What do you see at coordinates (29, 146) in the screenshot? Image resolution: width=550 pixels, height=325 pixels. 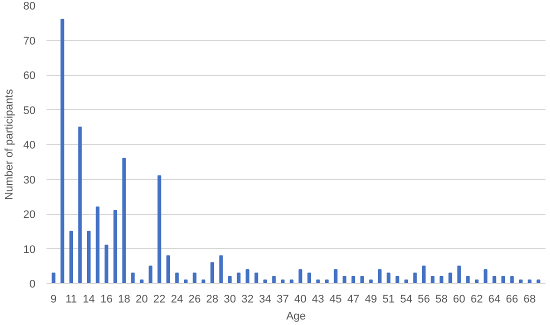 I see `y-tick-label: 40` at bounding box center [29, 146].